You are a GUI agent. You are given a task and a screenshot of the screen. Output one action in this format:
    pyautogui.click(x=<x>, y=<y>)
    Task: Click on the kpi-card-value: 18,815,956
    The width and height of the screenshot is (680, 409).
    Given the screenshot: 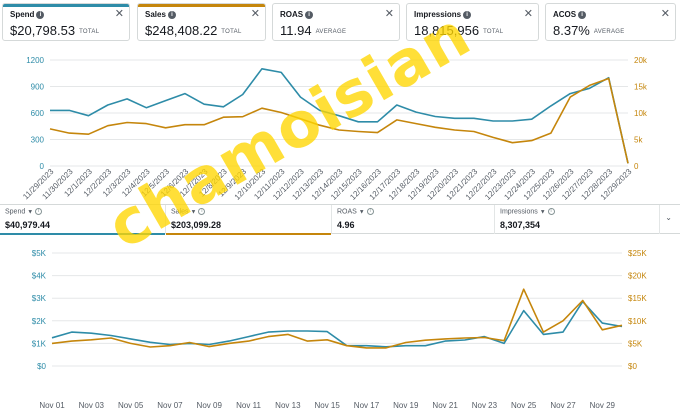 What is the action you would take?
    pyautogui.click(x=447, y=30)
    